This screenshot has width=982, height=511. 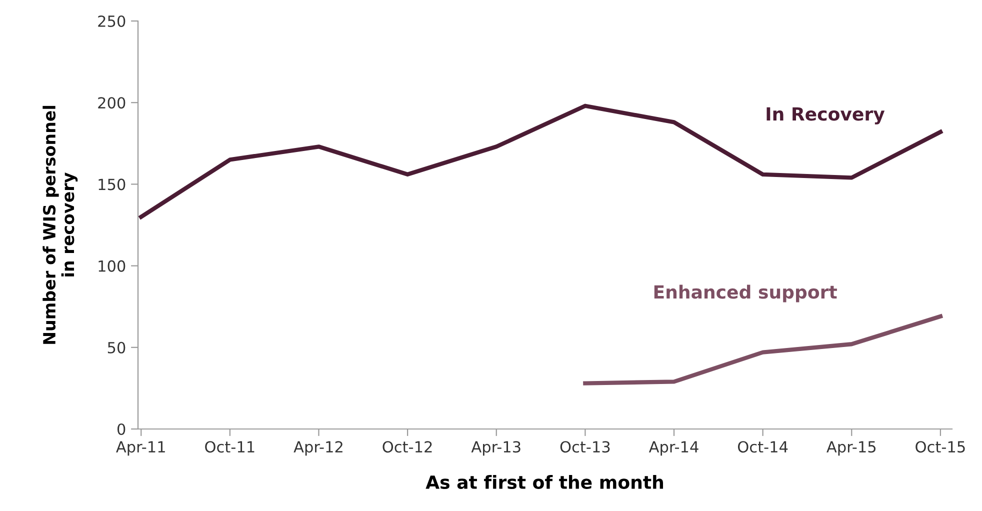 What do you see at coordinates (112, 184) in the screenshot?
I see `y-tick-label: 150` at bounding box center [112, 184].